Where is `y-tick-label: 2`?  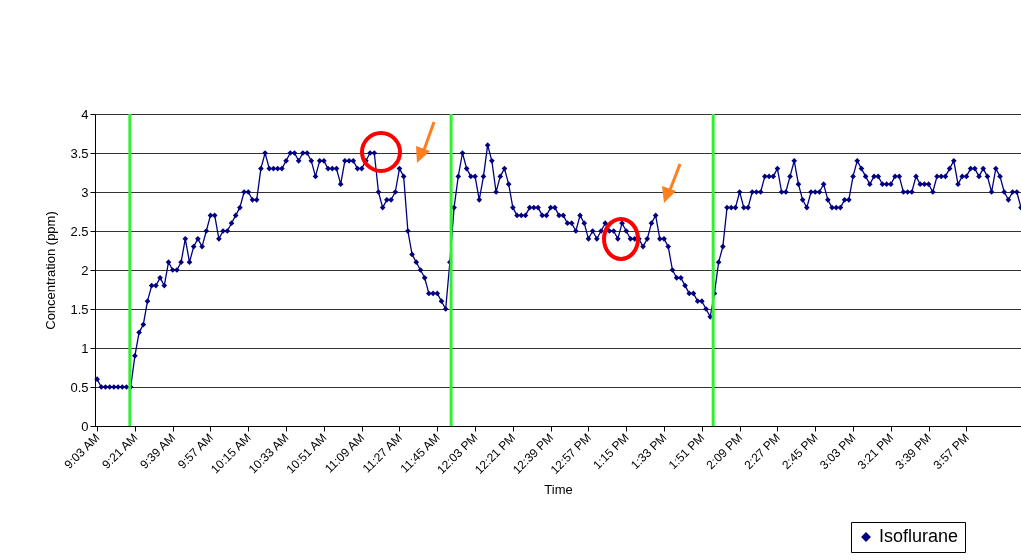 y-tick-label: 2 is located at coordinates (85, 270).